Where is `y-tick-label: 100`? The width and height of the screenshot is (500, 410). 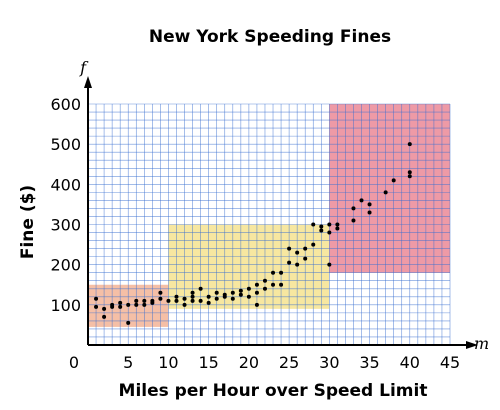 y-tick-label: 100 is located at coordinates (65, 305).